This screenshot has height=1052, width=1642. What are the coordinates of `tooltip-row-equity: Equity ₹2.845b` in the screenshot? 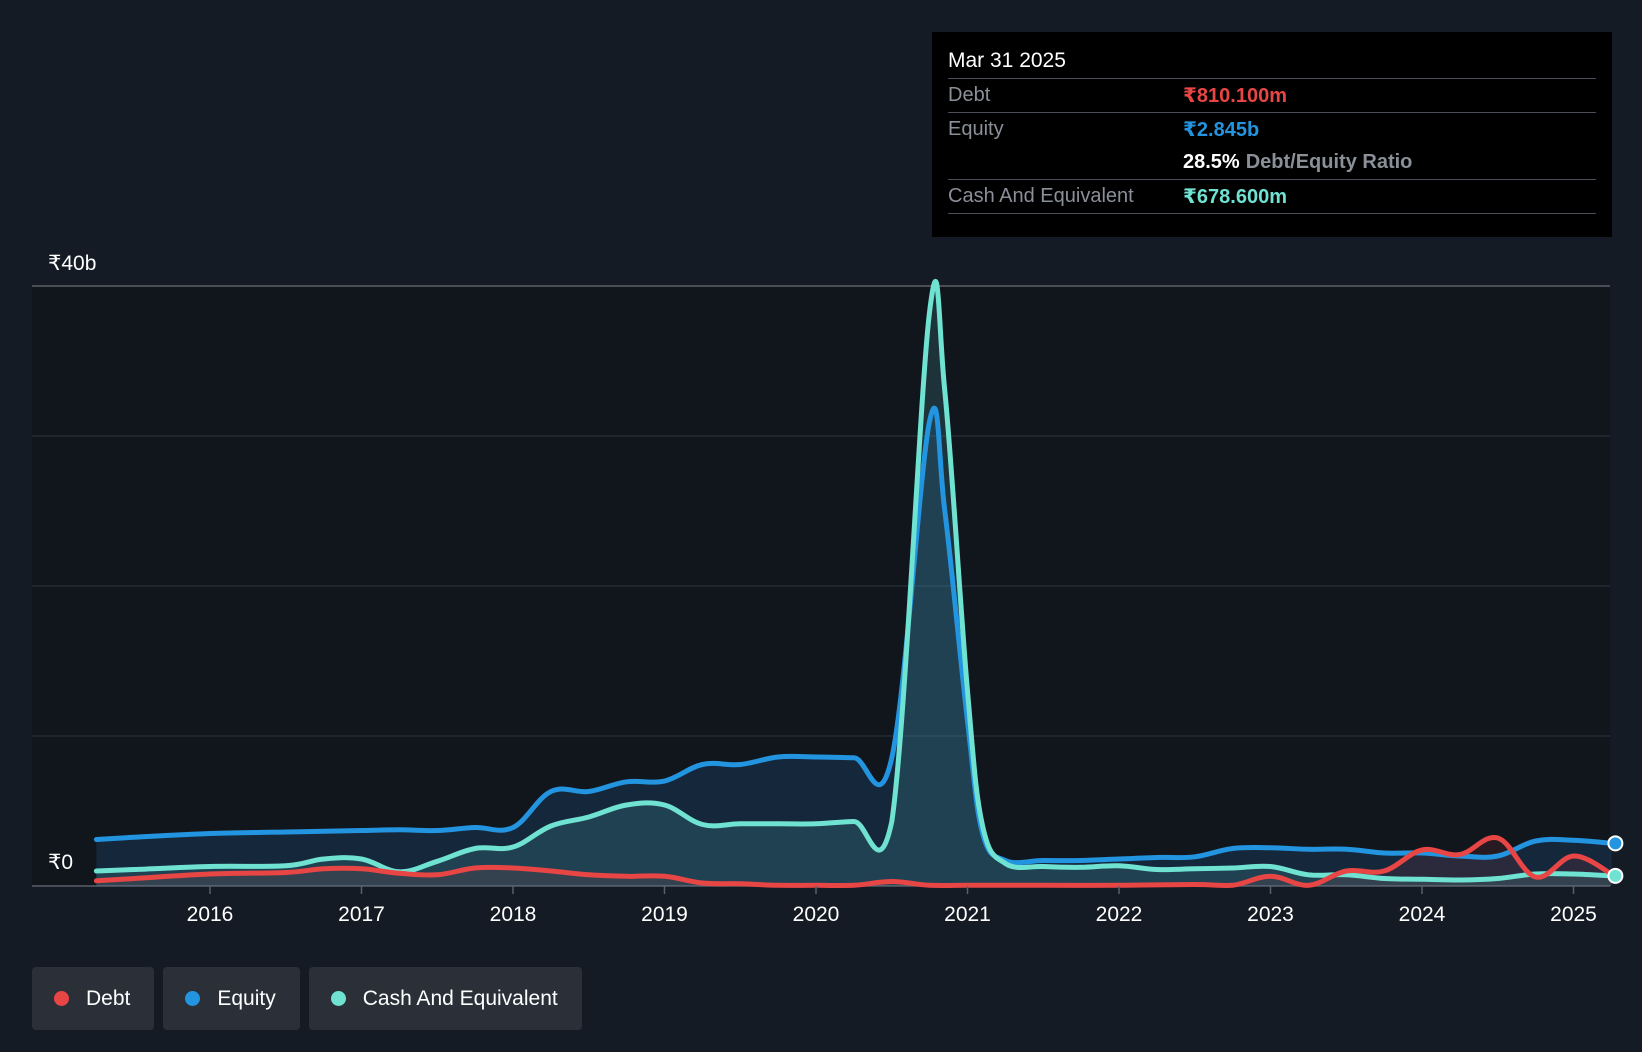 It's located at (1272, 129).